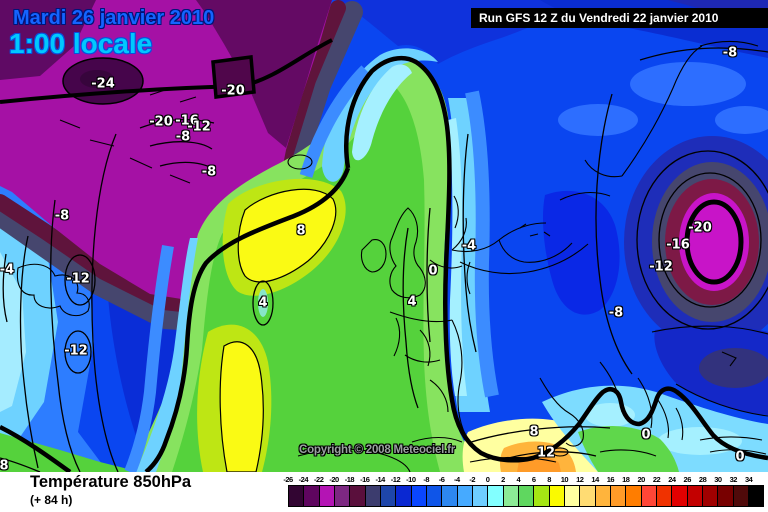 The width and height of the screenshot is (768, 512). What do you see at coordinates (349, 479) in the screenshot?
I see `legend-tick: -18` at bounding box center [349, 479].